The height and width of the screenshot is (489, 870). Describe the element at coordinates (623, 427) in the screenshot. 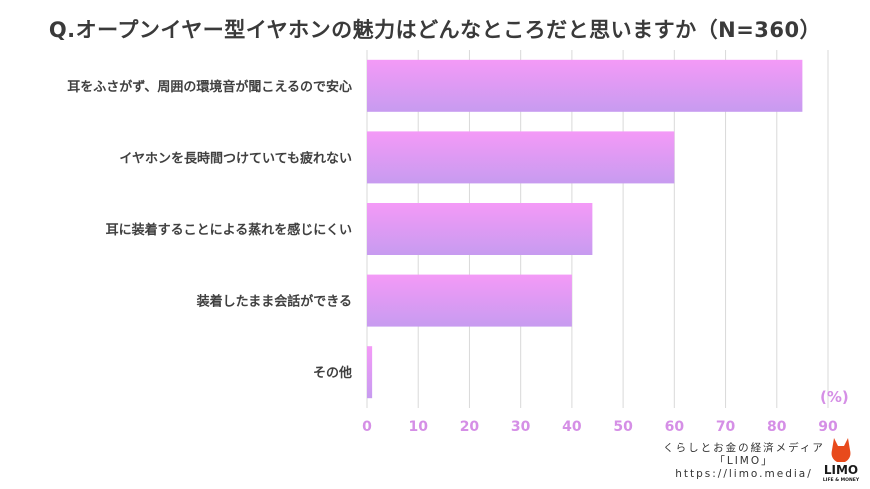

I see `x-tick-label: 50` at that location.